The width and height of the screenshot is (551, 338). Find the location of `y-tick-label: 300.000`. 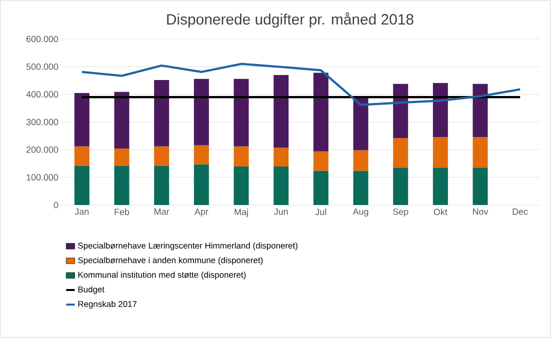

y-tick-label: 300.000 is located at coordinates (42, 122).